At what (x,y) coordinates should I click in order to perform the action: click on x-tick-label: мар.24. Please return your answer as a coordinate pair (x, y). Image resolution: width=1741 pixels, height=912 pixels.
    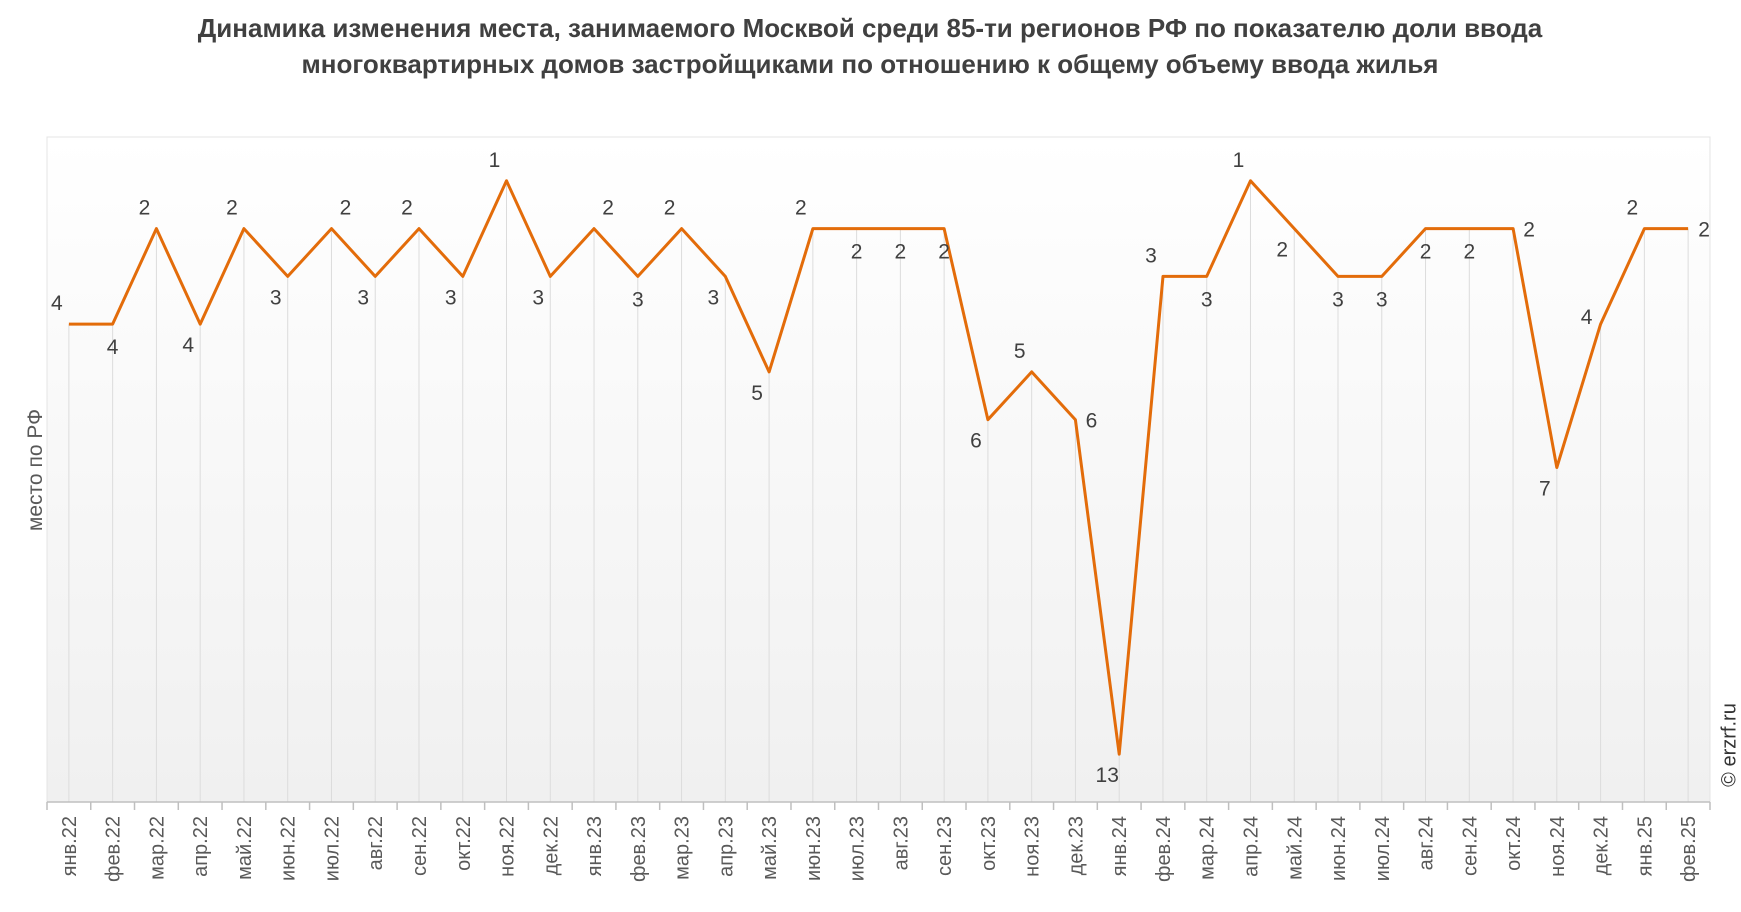
    Looking at the image, I should click on (1208, 848).